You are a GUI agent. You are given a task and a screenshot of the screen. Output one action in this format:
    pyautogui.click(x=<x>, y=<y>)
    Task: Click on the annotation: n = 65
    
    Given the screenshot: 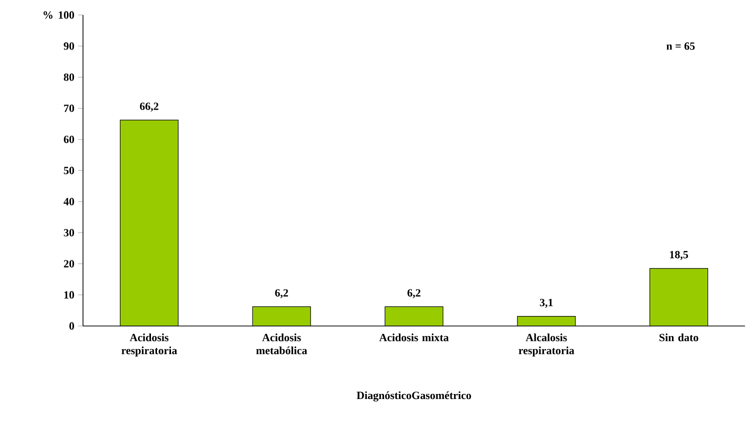 What is the action you would take?
    pyautogui.click(x=680, y=46)
    